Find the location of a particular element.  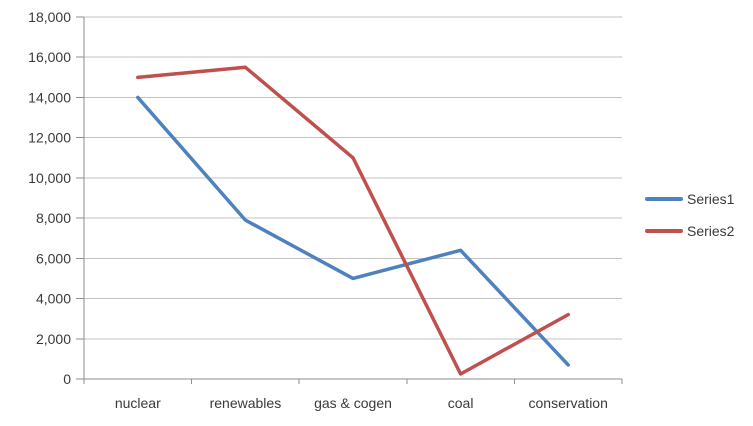

y-axis-tick-label: 16,000 is located at coordinates (49, 57).